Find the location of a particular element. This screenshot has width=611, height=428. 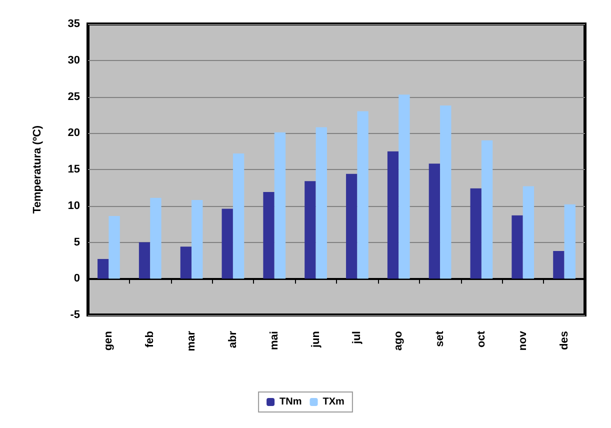

x-tick-label: set is located at coordinates (440, 338).